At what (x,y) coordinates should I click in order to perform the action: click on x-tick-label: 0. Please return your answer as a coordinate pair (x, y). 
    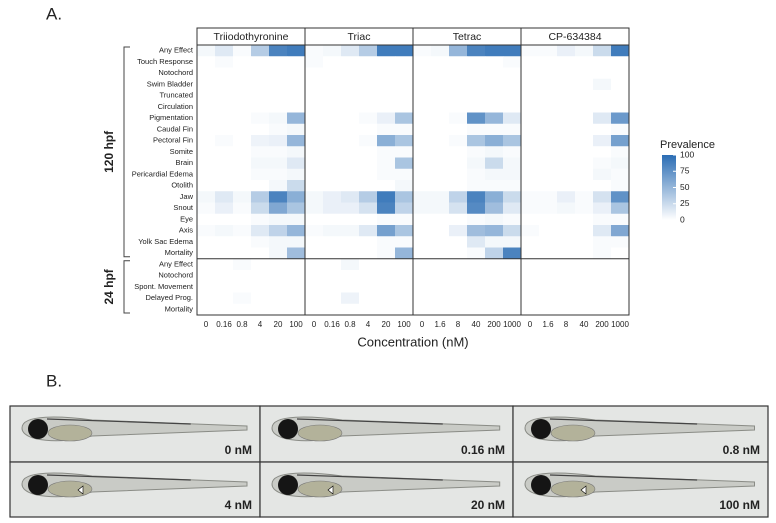
    Looking at the image, I should click on (422, 324).